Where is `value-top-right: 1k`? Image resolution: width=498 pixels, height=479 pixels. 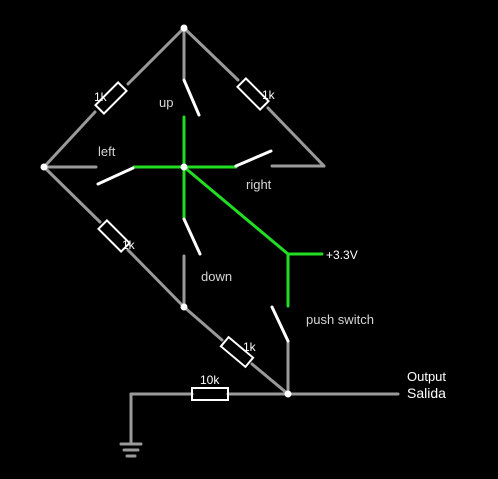
value-top-right: 1k is located at coordinates (269, 95).